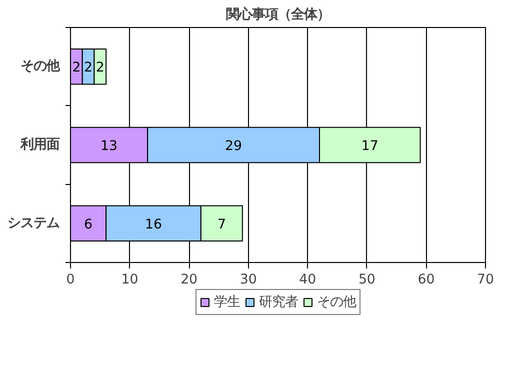 This screenshot has height=366, width=517. I want to click on y-tick-label: 利用面, so click(40, 144).